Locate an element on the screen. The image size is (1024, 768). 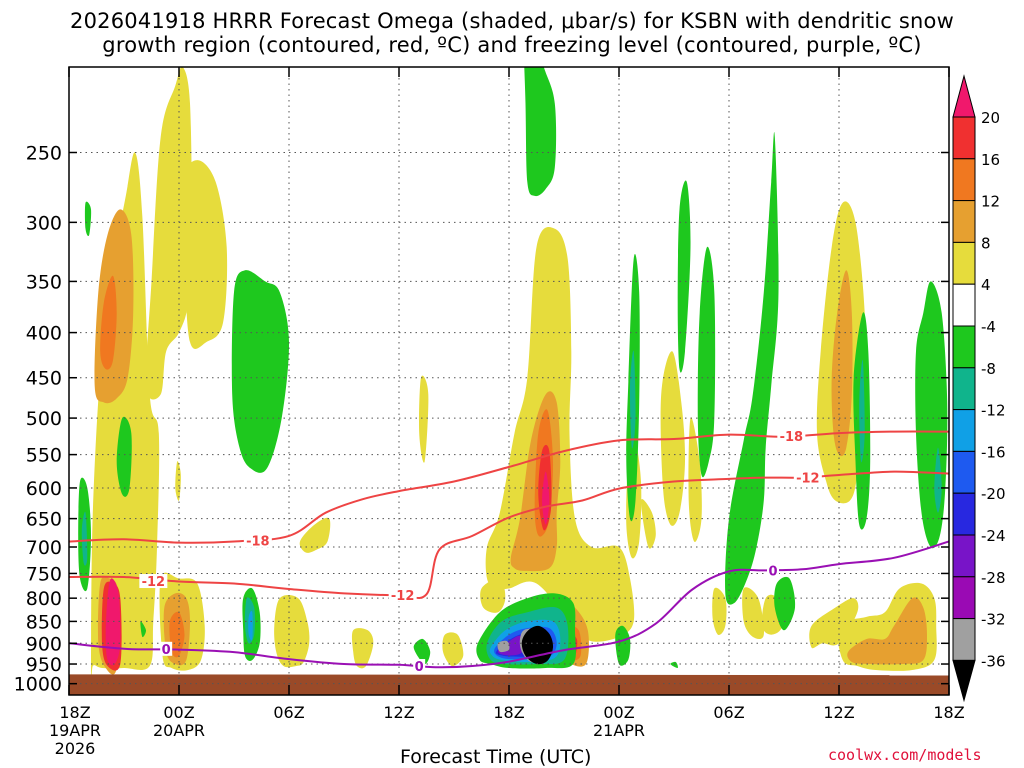
colorbar-top-arrow is located at coordinates (964, 96).